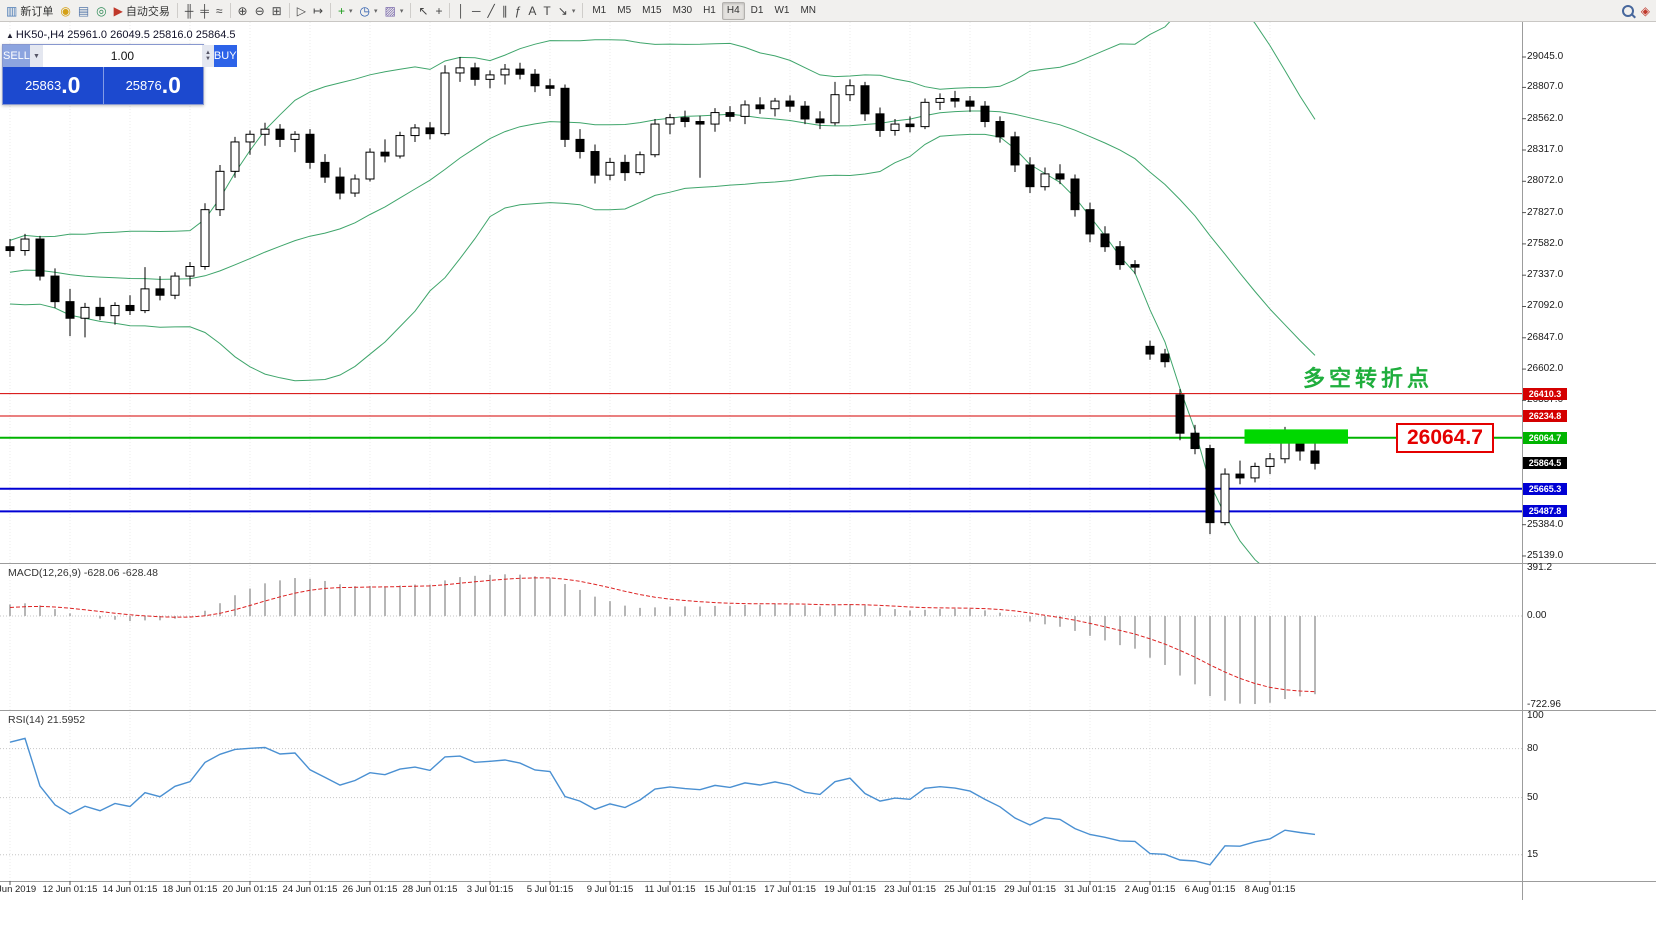 The image size is (1656, 947). Describe the element at coordinates (782, 10) in the screenshot. I see `timeframe-w1-button: W1` at that location.